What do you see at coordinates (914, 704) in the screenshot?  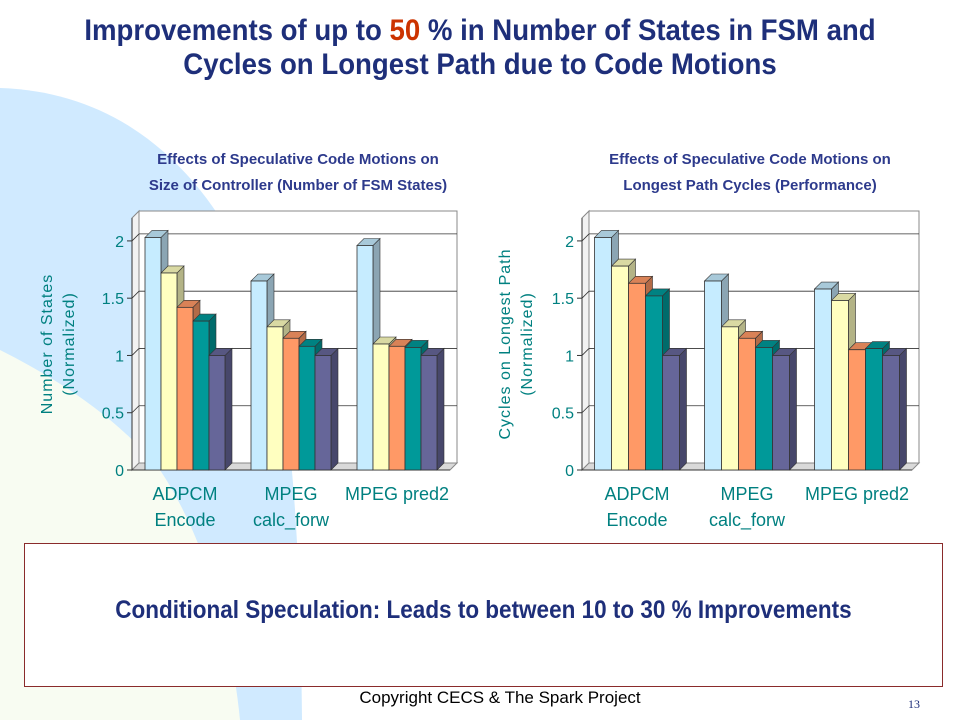 I see `page-number: 13` at bounding box center [914, 704].